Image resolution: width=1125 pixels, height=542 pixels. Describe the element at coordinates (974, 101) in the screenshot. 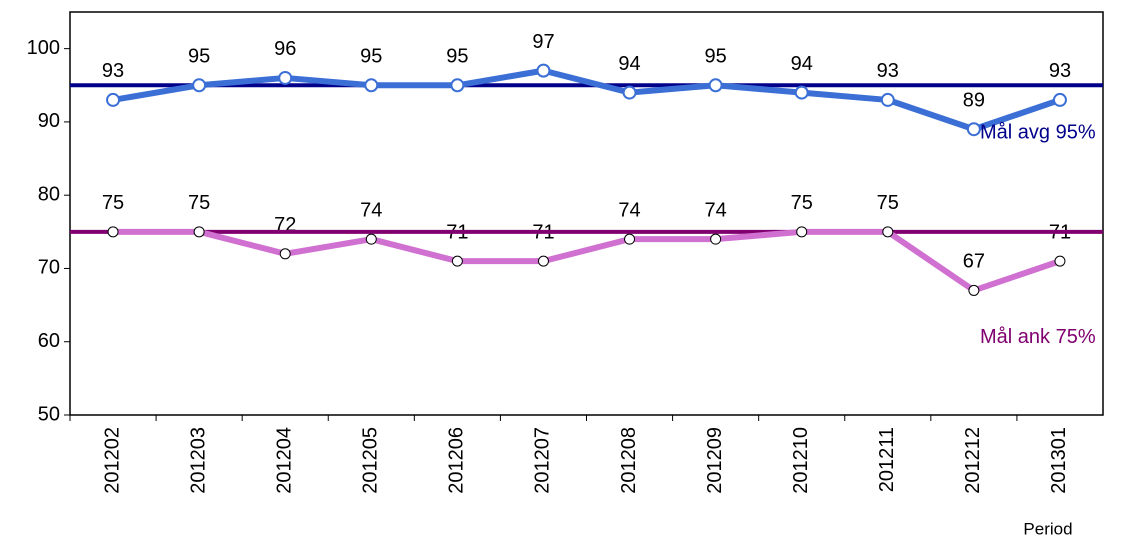

I see `data-label: 89` at that location.